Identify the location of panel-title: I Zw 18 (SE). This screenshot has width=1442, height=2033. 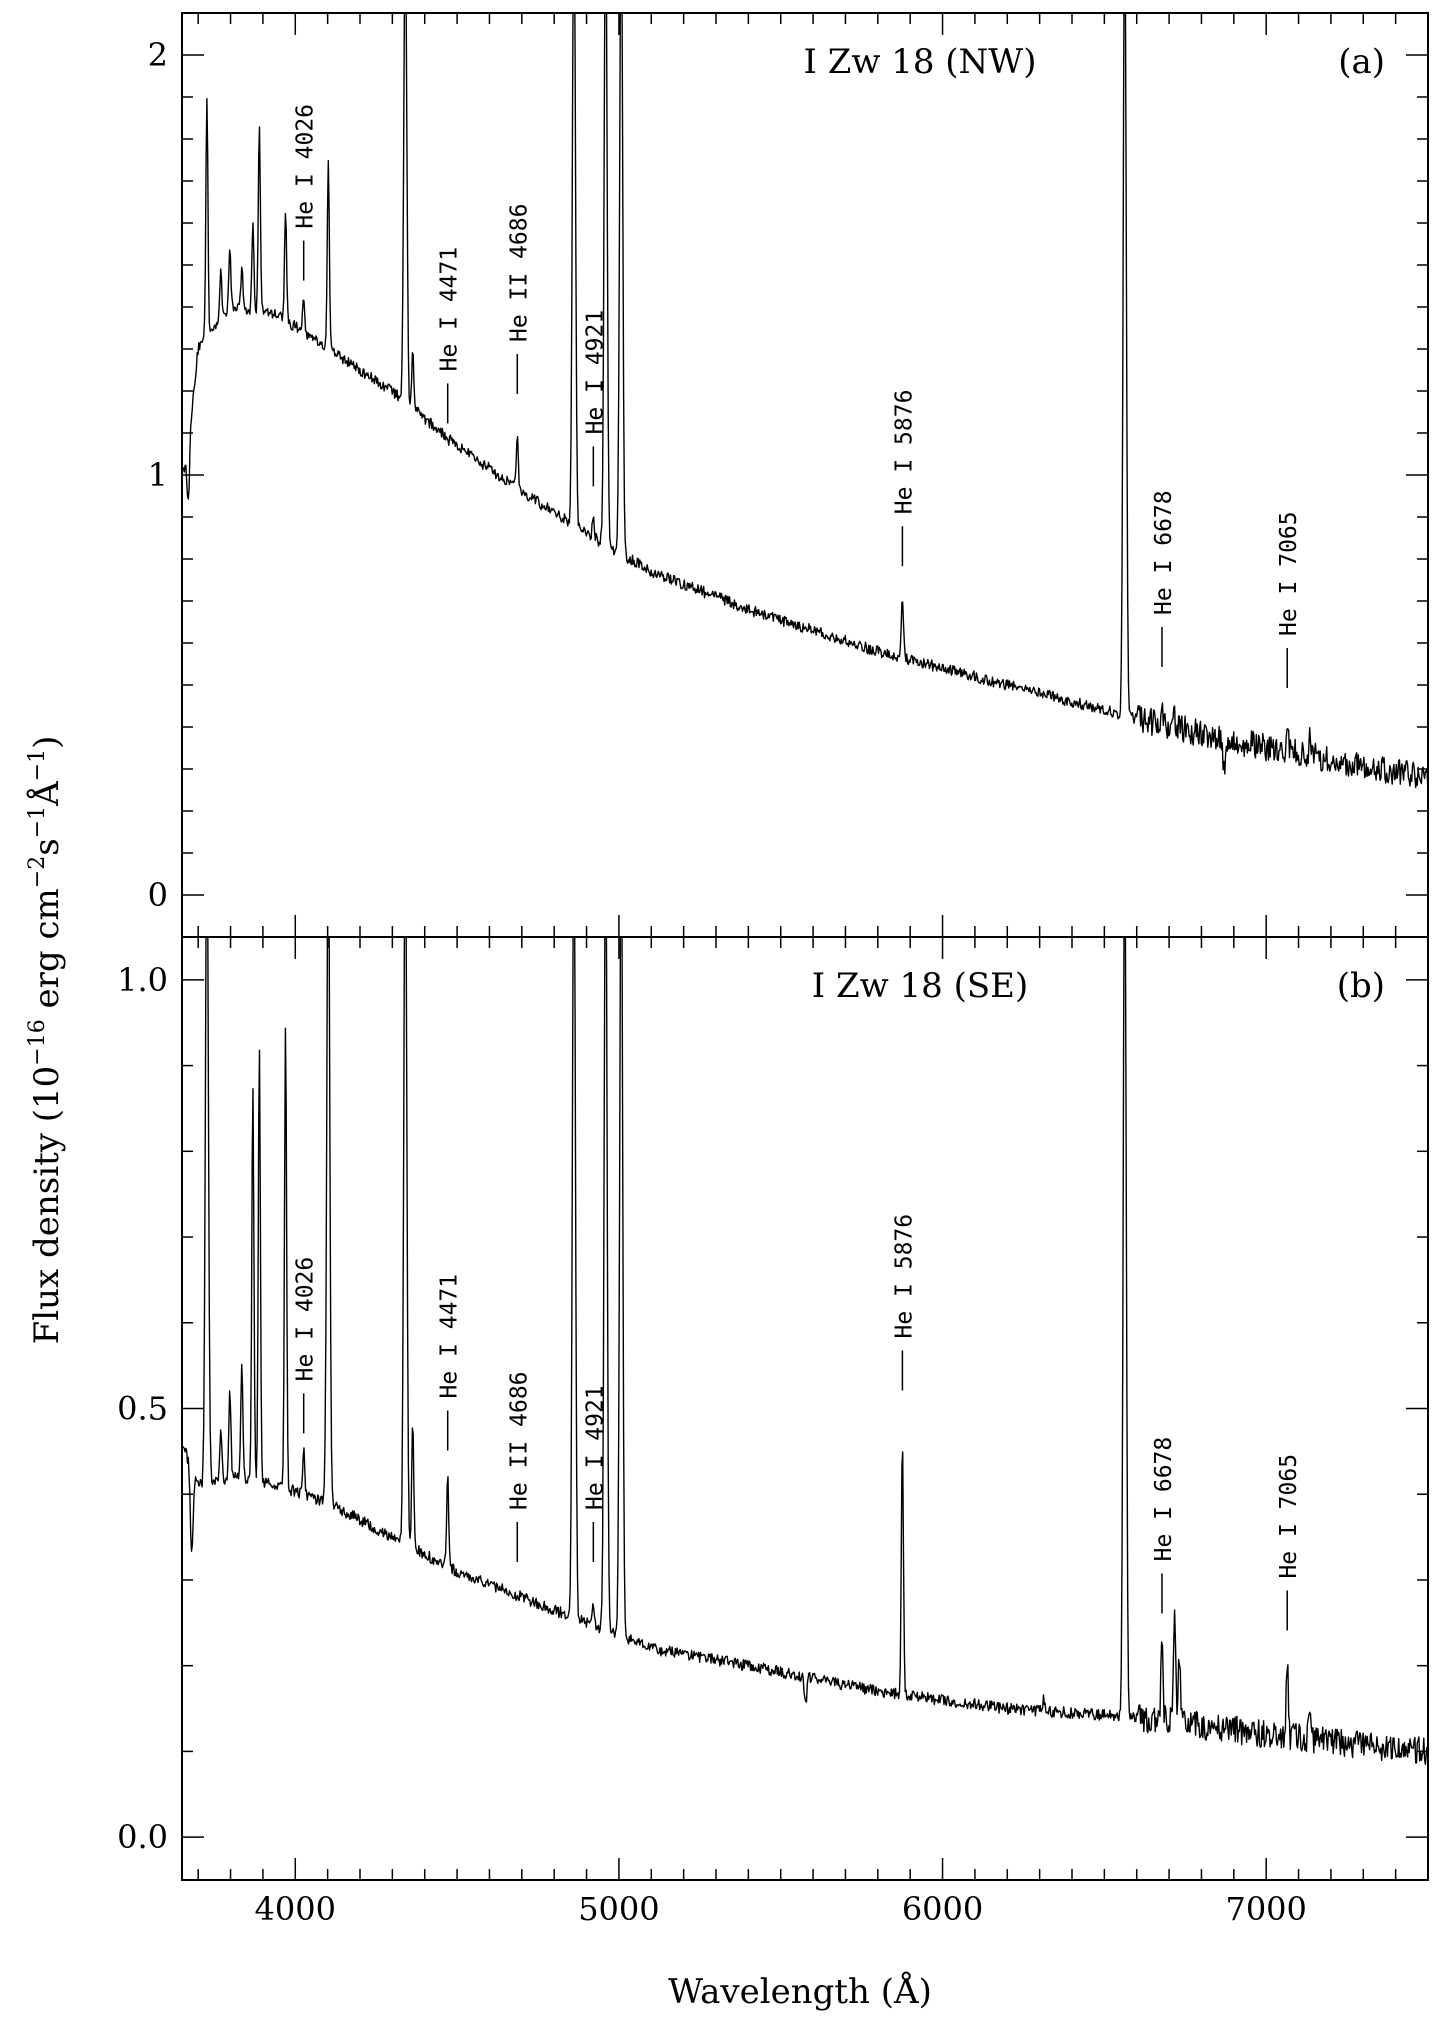
(920, 986).